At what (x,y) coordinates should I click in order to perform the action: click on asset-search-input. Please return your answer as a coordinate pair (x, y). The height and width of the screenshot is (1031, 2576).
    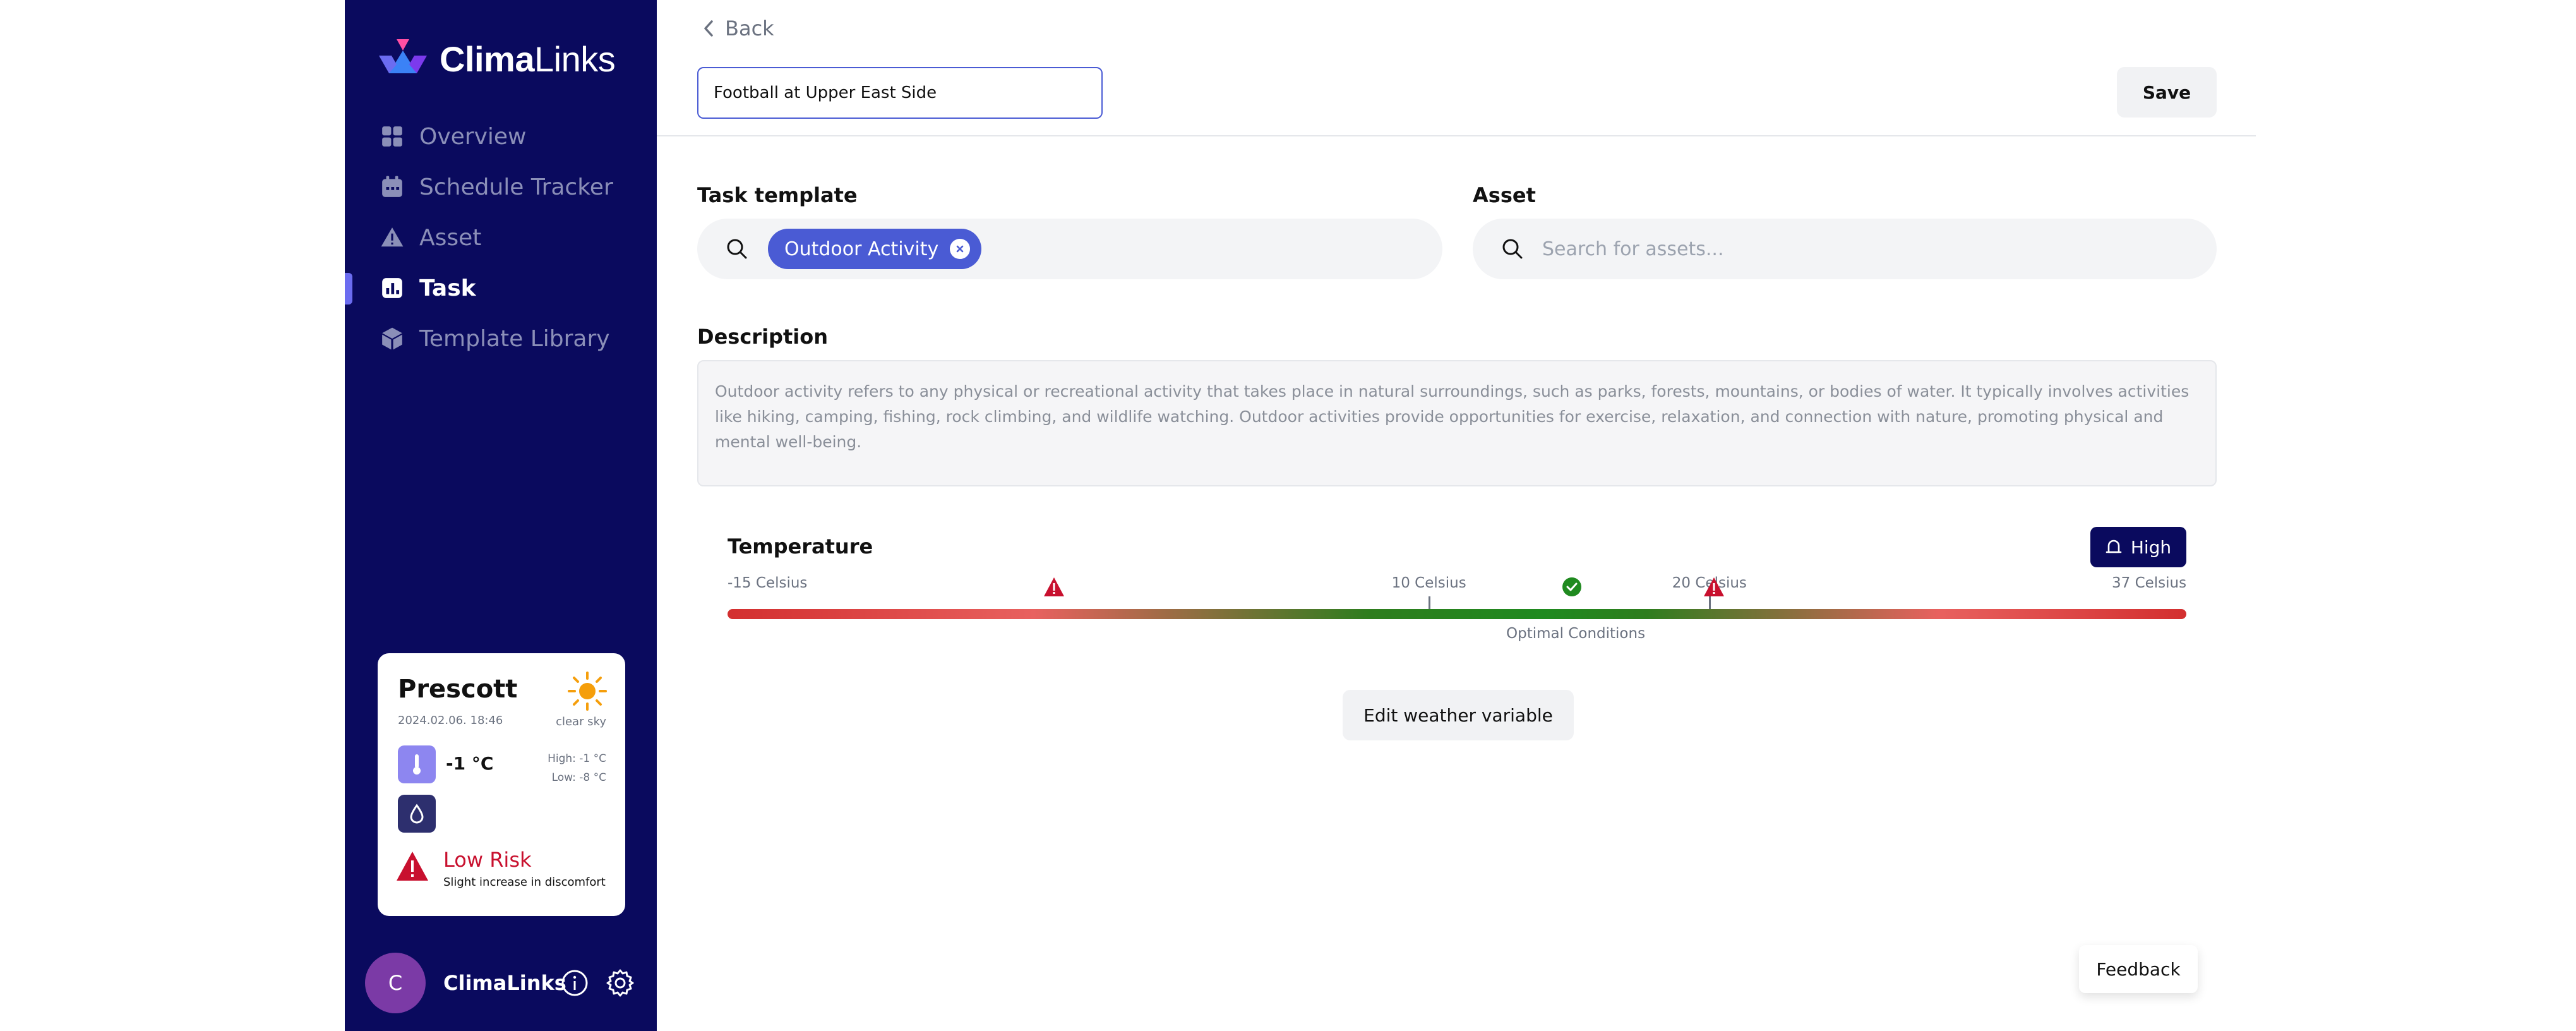
    Looking at the image, I should click on (1706, 249).